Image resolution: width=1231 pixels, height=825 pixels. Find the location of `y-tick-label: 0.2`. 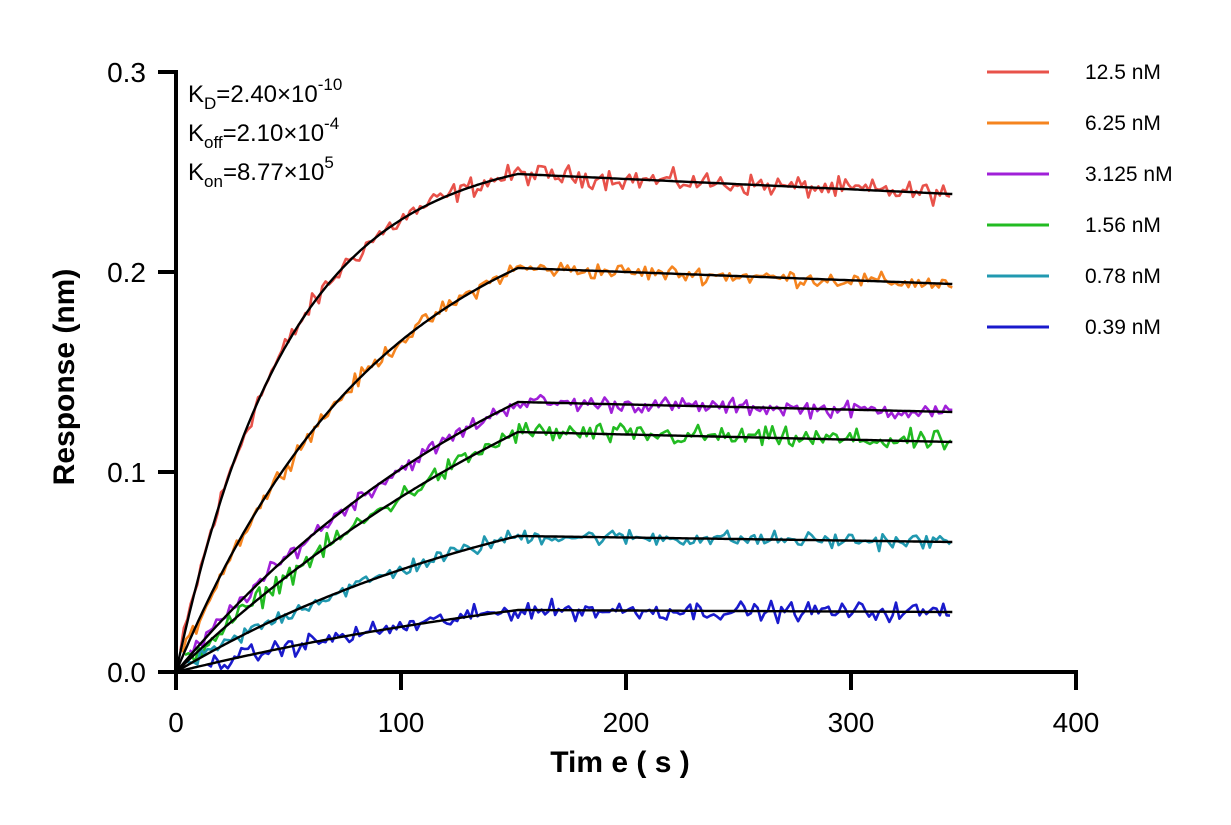

y-tick-label: 0.2 is located at coordinates (126, 272).